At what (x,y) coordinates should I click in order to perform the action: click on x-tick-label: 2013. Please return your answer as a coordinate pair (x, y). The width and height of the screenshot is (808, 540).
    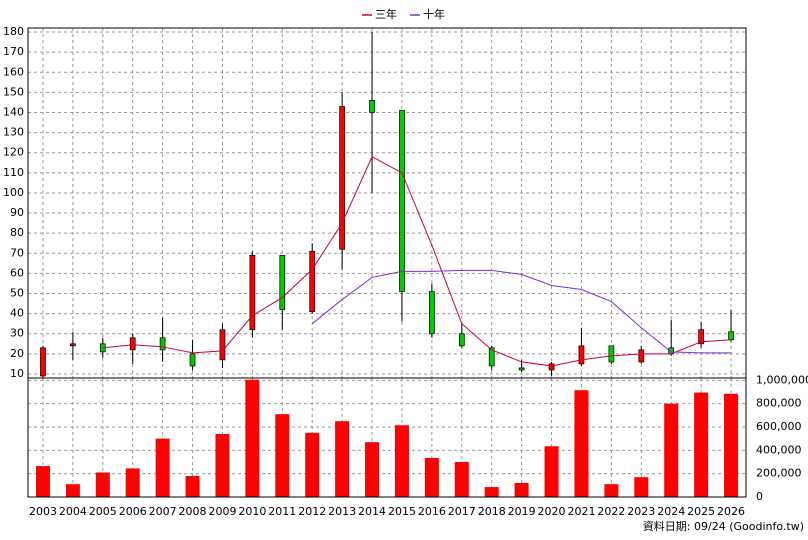
    Looking at the image, I should click on (342, 511).